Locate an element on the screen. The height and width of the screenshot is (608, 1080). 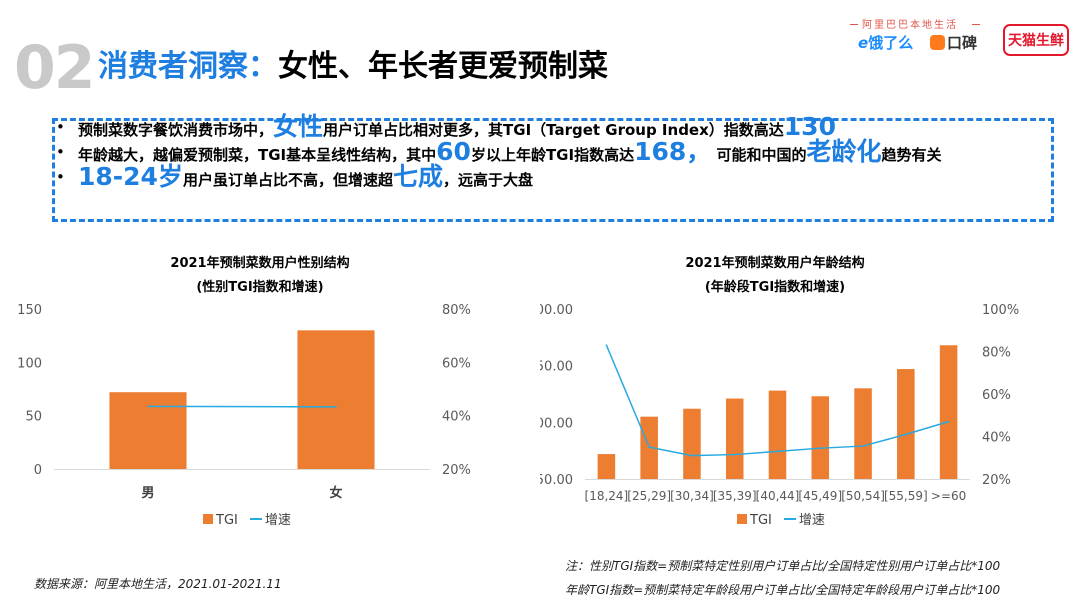
gender-chart: 150 100 50 0 80% 60% 40% 20% 男 女 is located at coordinates (244, 402).